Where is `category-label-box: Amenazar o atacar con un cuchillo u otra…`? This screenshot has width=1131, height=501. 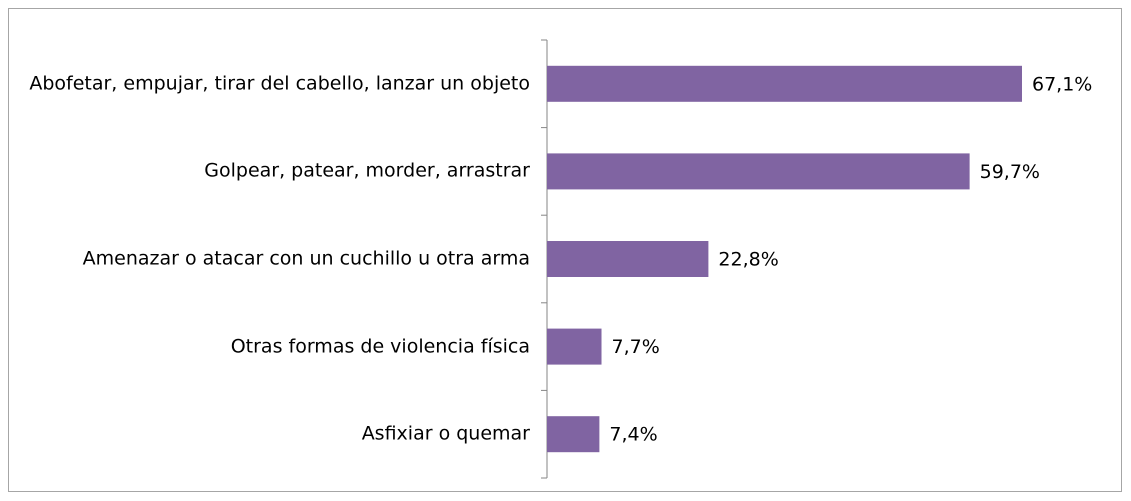 category-label-box: Amenazar o atacar con un cuchillo u otra… is located at coordinates (270, 259).